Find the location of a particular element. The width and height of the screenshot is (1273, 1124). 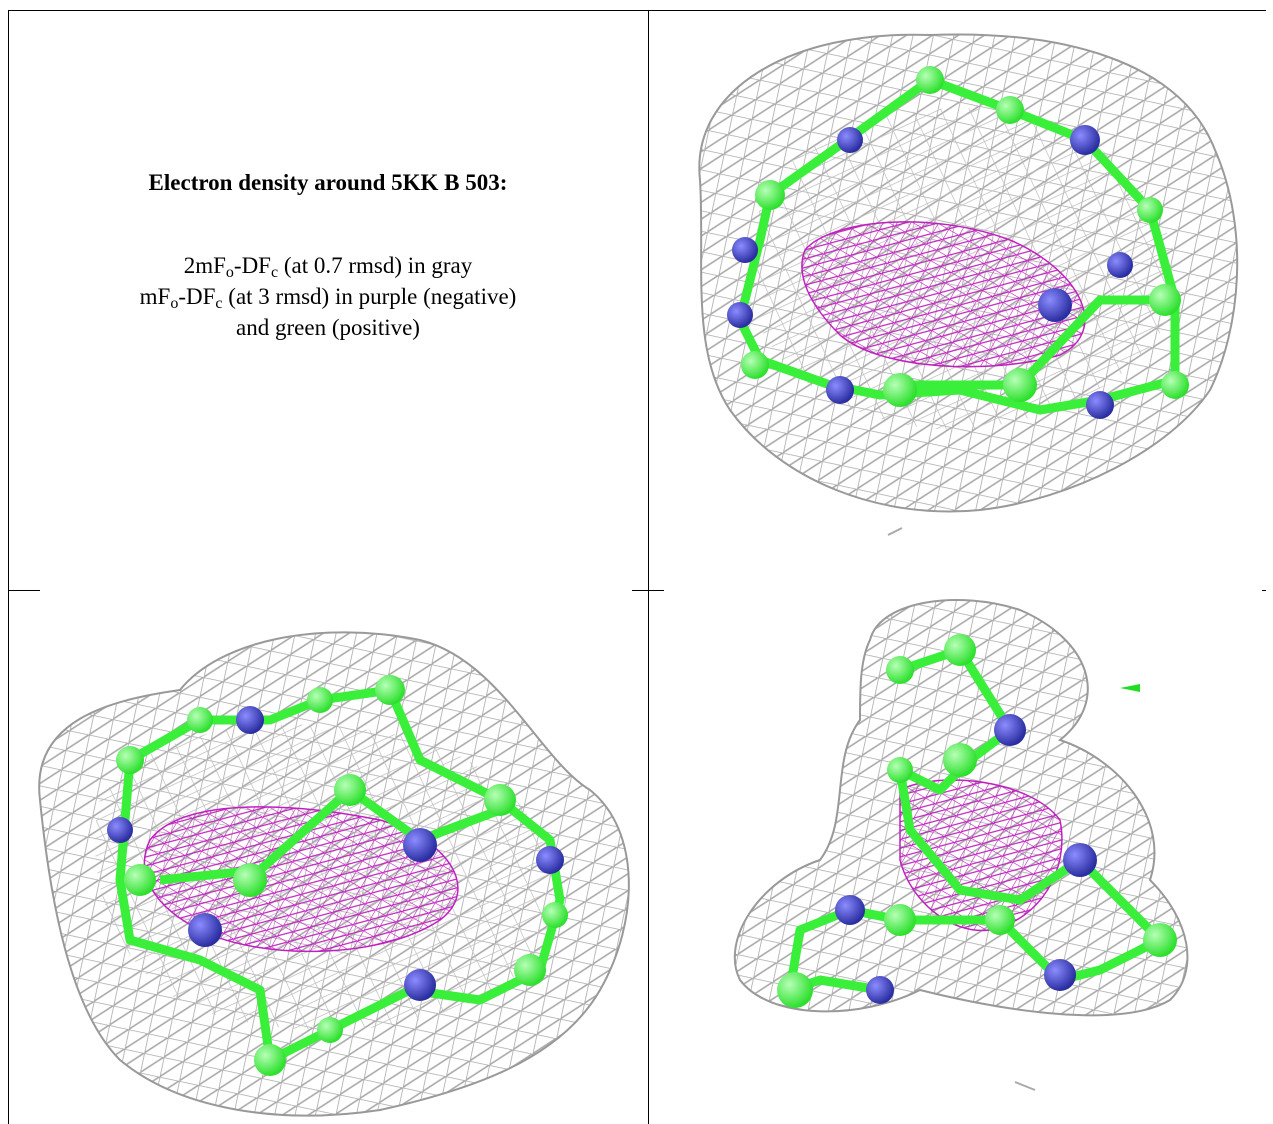

caption-text: (at 3 rmsd) in purple (negative) is located at coordinates (369, 296).